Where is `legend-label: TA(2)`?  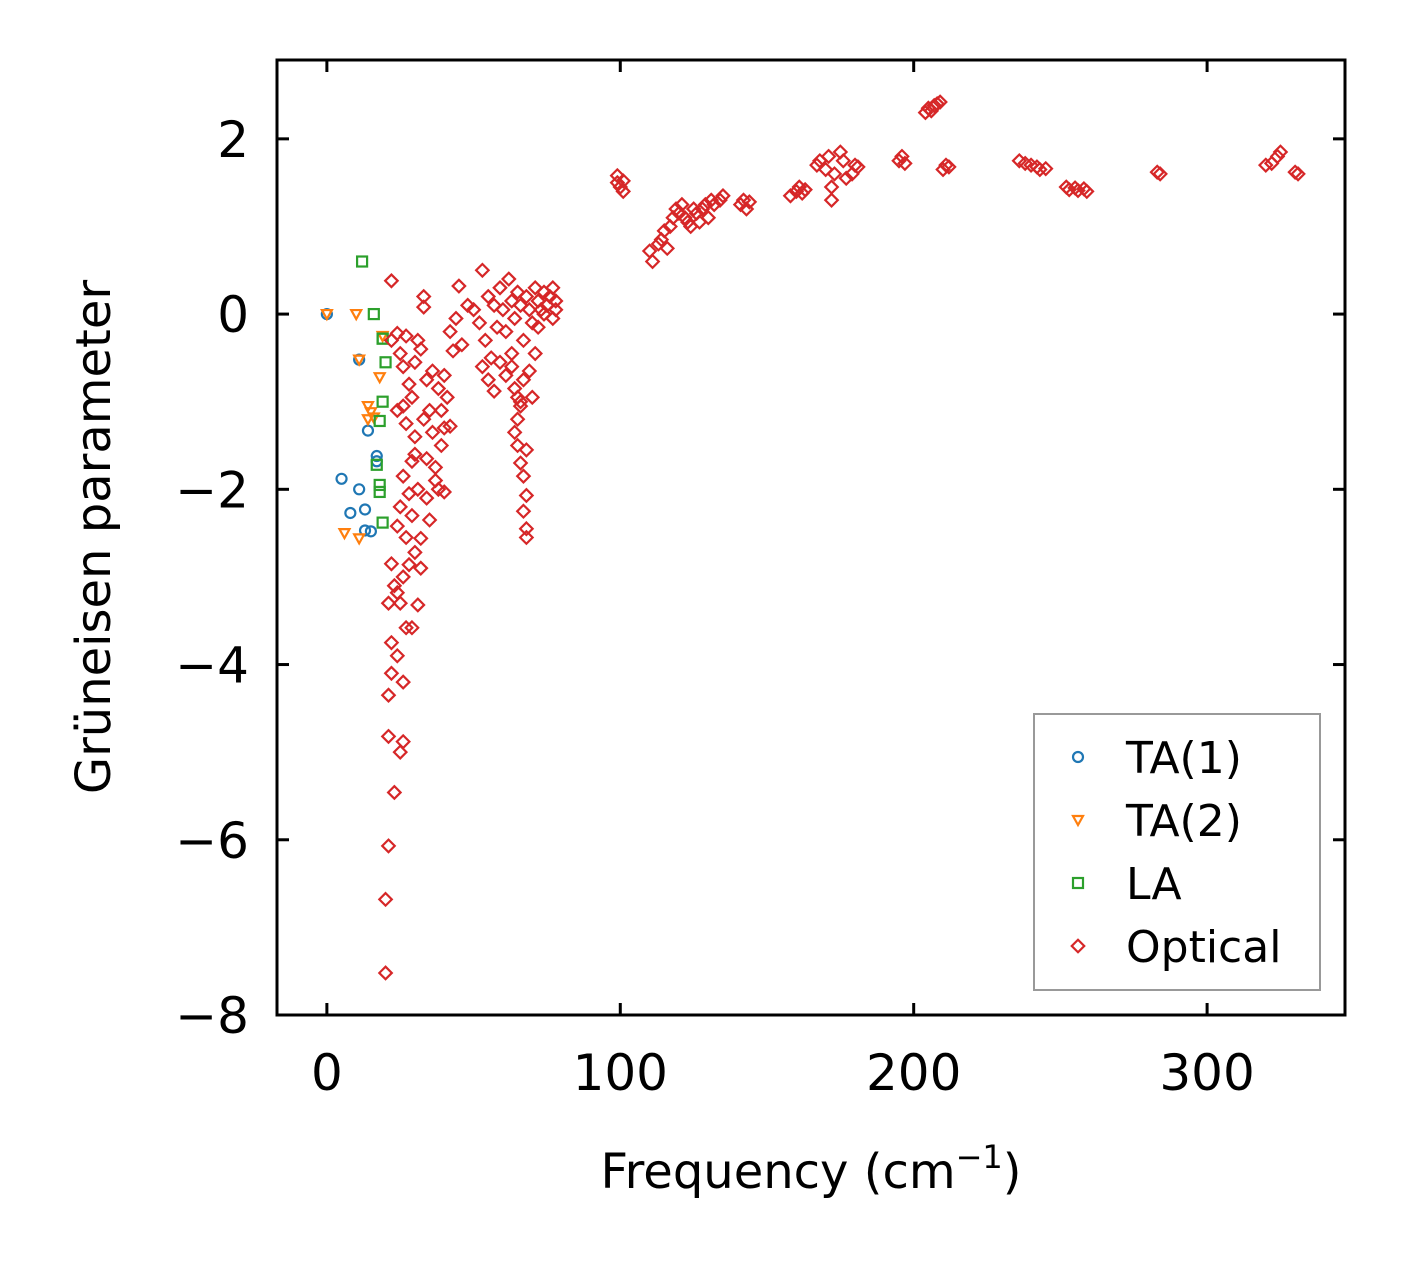 legend-label: TA(2) is located at coordinates (1183, 821).